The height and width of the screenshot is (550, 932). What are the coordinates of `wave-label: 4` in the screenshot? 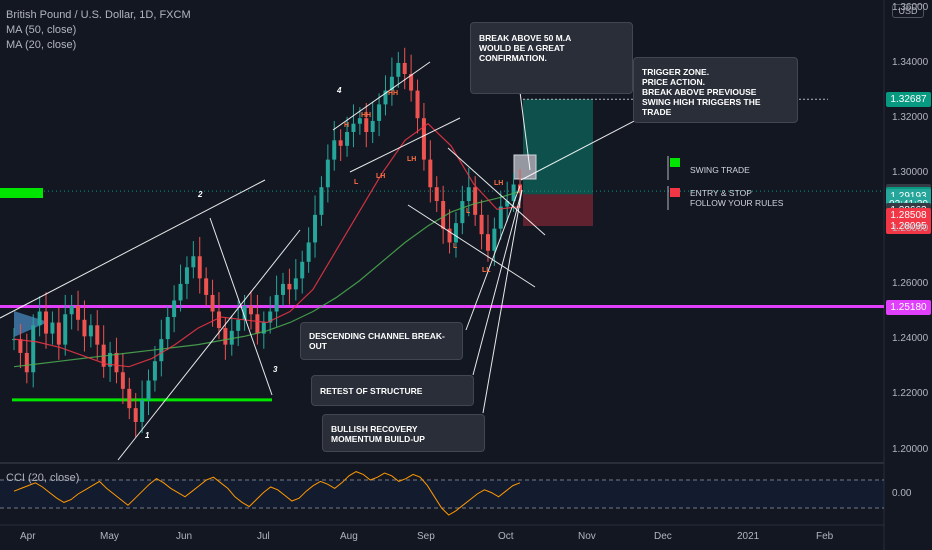 It's located at (339, 90).